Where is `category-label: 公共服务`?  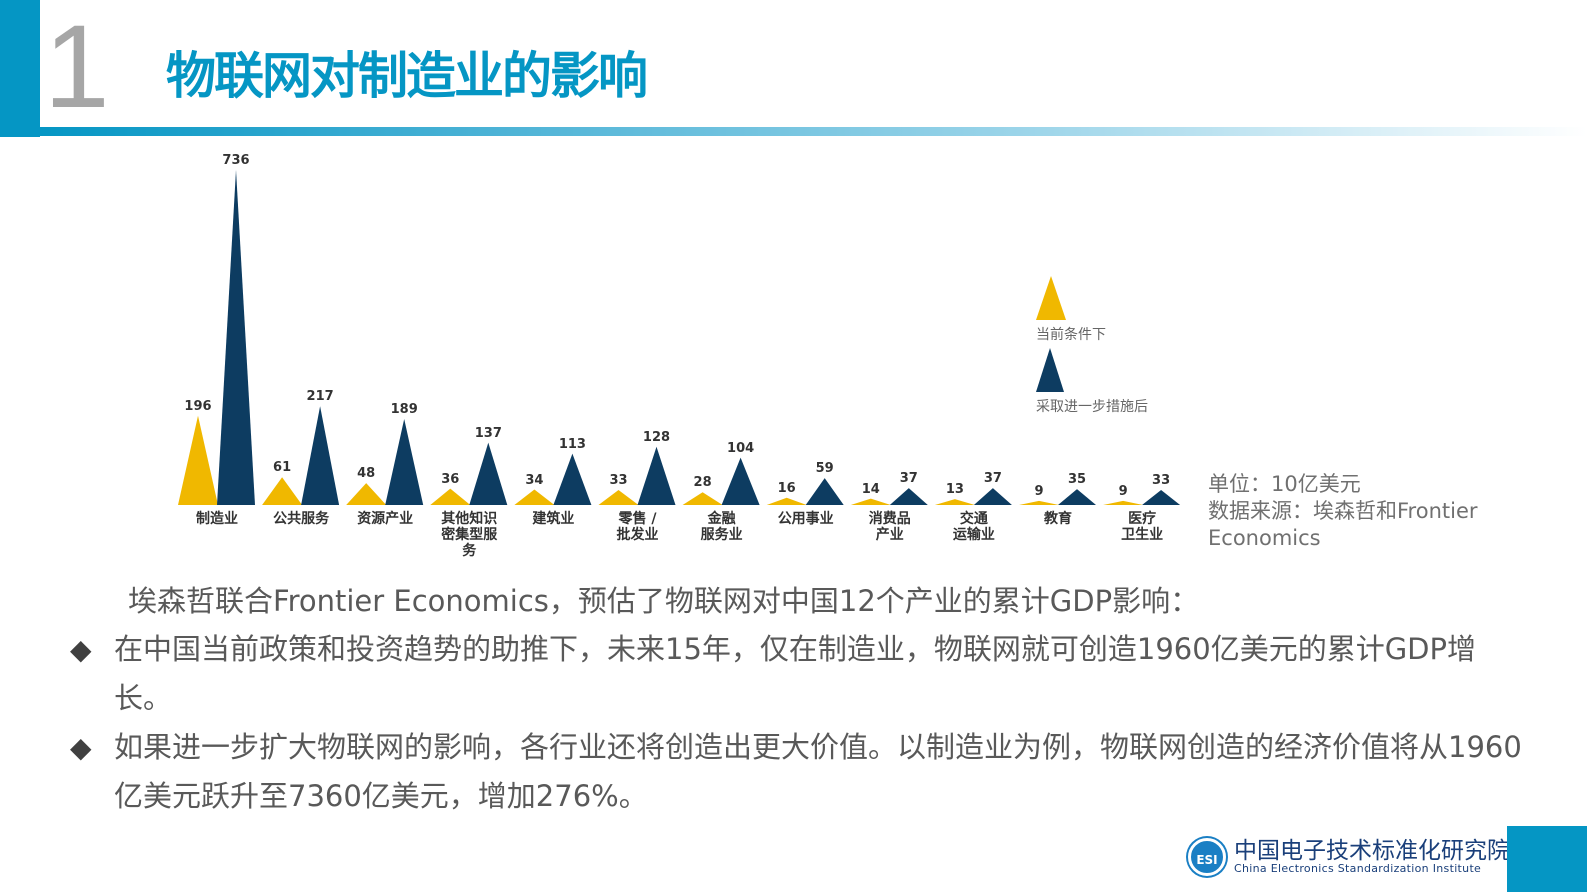
category-label: 公共服务 is located at coordinates (301, 519).